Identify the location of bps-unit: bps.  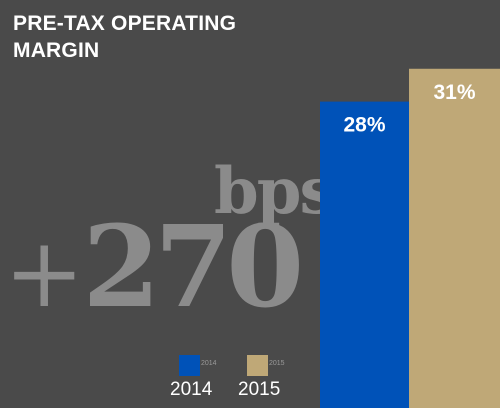
(275, 191).